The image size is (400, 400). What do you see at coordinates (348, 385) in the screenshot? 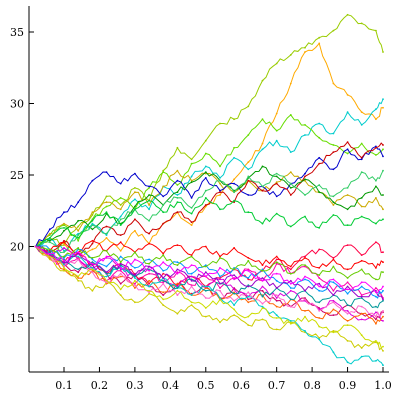
I see `x-tick-label-8: 0.9` at bounding box center [348, 385].